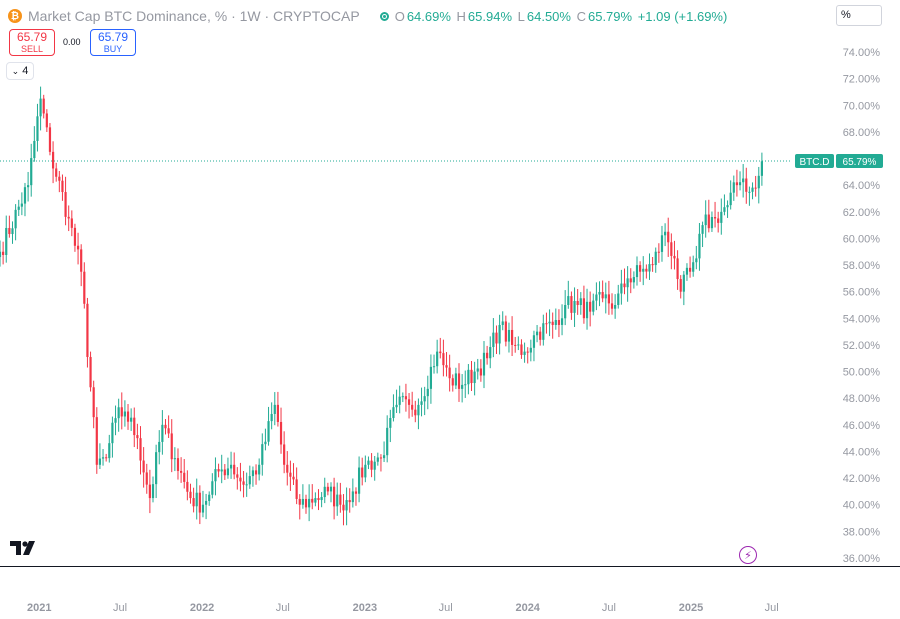 This screenshot has height=619, width=900. What do you see at coordinates (39, 608) in the screenshot?
I see `x-tick-label: 2021` at bounding box center [39, 608].